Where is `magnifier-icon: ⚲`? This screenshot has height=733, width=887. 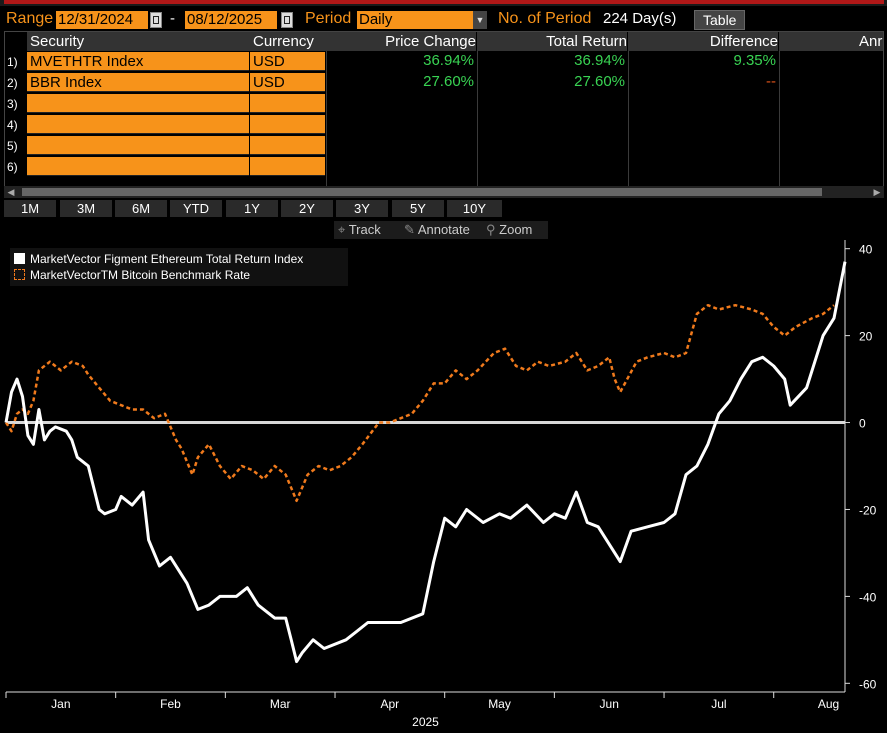 magnifier-icon: ⚲ is located at coordinates (491, 229).